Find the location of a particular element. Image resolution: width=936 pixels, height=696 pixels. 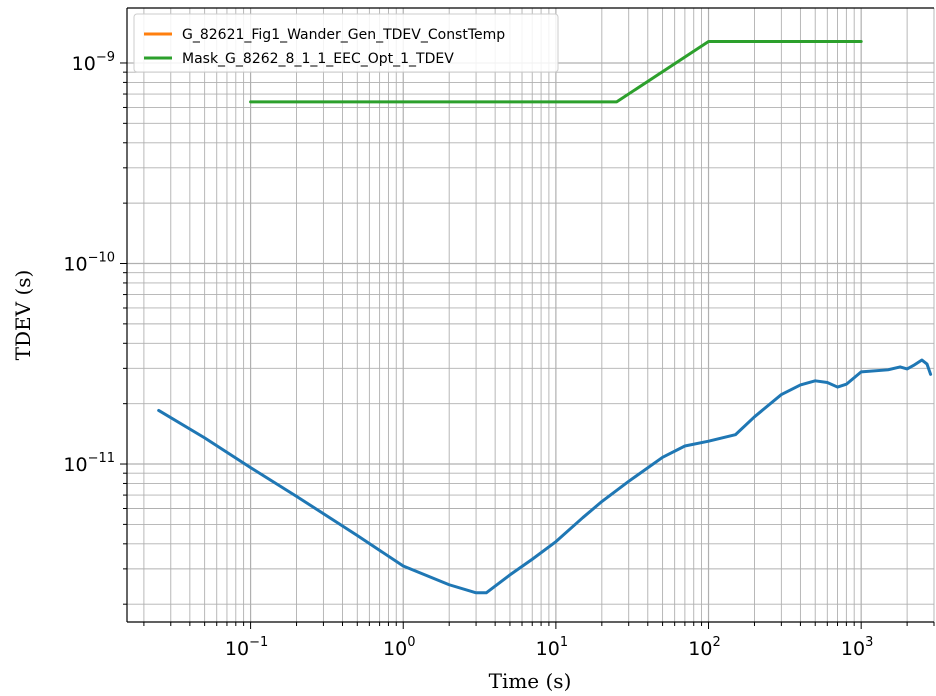

x-tick-label: 10⁻¹ is located at coordinates (246, 647).